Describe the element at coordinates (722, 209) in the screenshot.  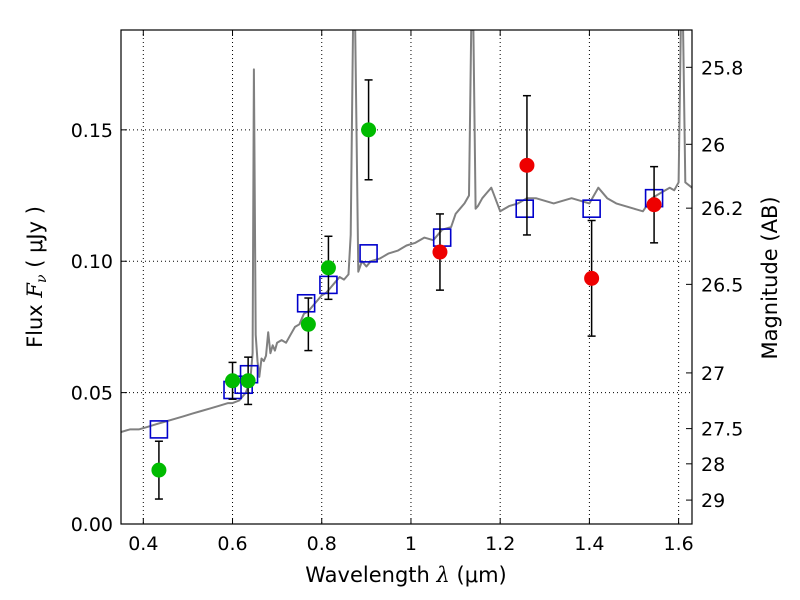
I see `magnitude-tick-label: 26.2` at that location.